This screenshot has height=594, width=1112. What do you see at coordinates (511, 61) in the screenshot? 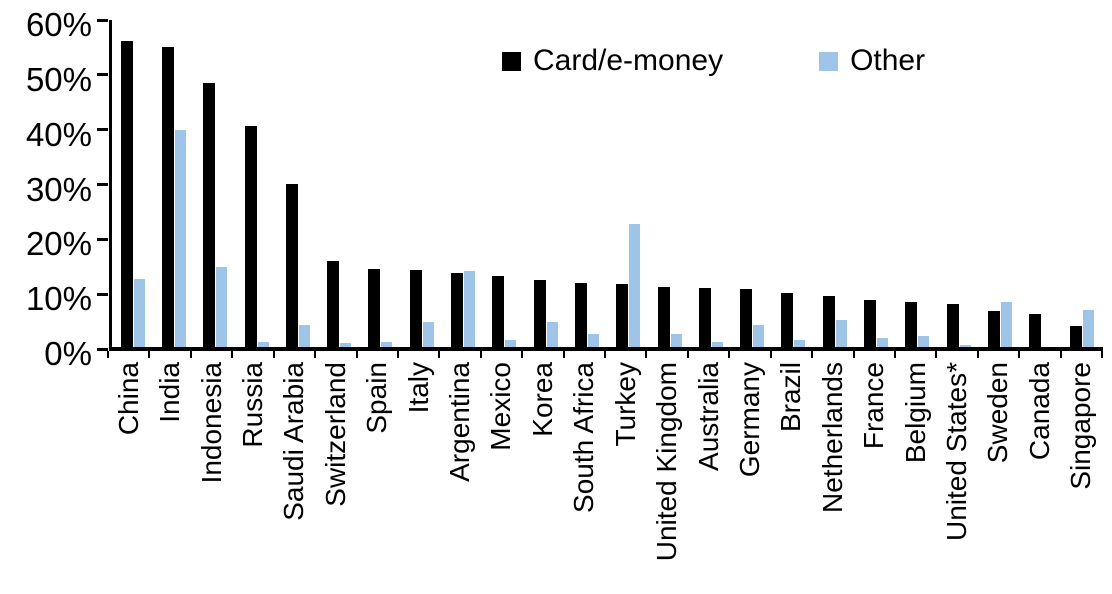
I see `card-emoney-swatch-icon` at bounding box center [511, 61].